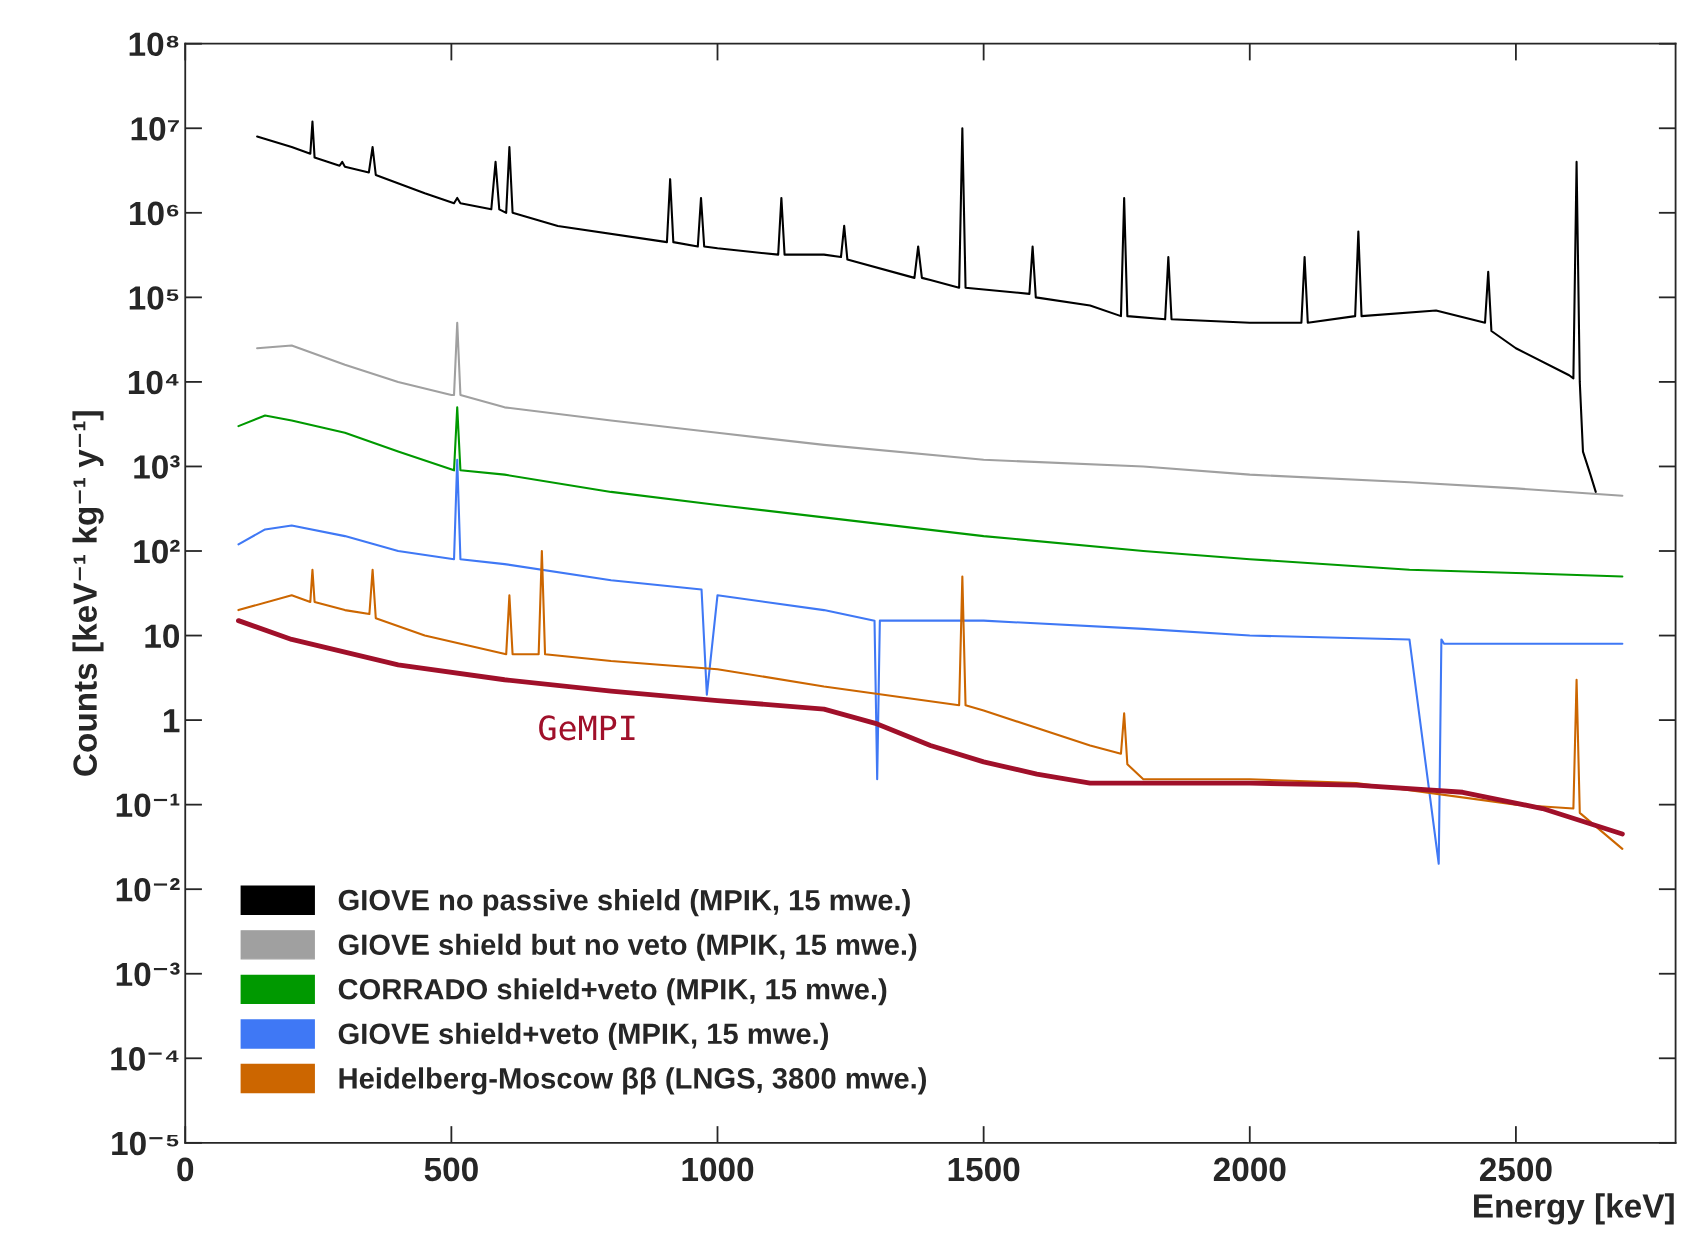  Describe the element at coordinates (145, 1059) in the screenshot. I see `y-tick-label: 10⁻⁴` at that location.